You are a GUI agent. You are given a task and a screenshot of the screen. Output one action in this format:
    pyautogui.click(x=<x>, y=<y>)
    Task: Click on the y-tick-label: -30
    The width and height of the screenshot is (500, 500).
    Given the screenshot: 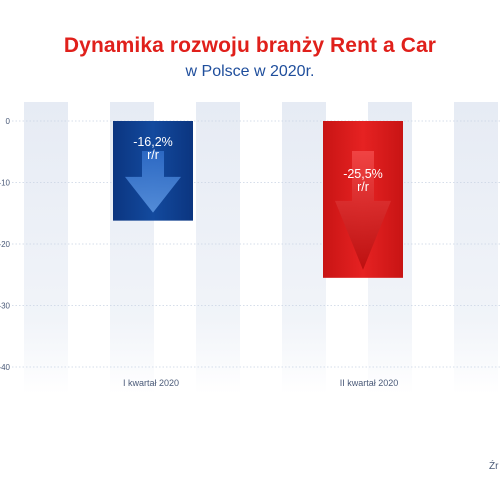 What is the action you would take?
    pyautogui.click(x=5, y=306)
    